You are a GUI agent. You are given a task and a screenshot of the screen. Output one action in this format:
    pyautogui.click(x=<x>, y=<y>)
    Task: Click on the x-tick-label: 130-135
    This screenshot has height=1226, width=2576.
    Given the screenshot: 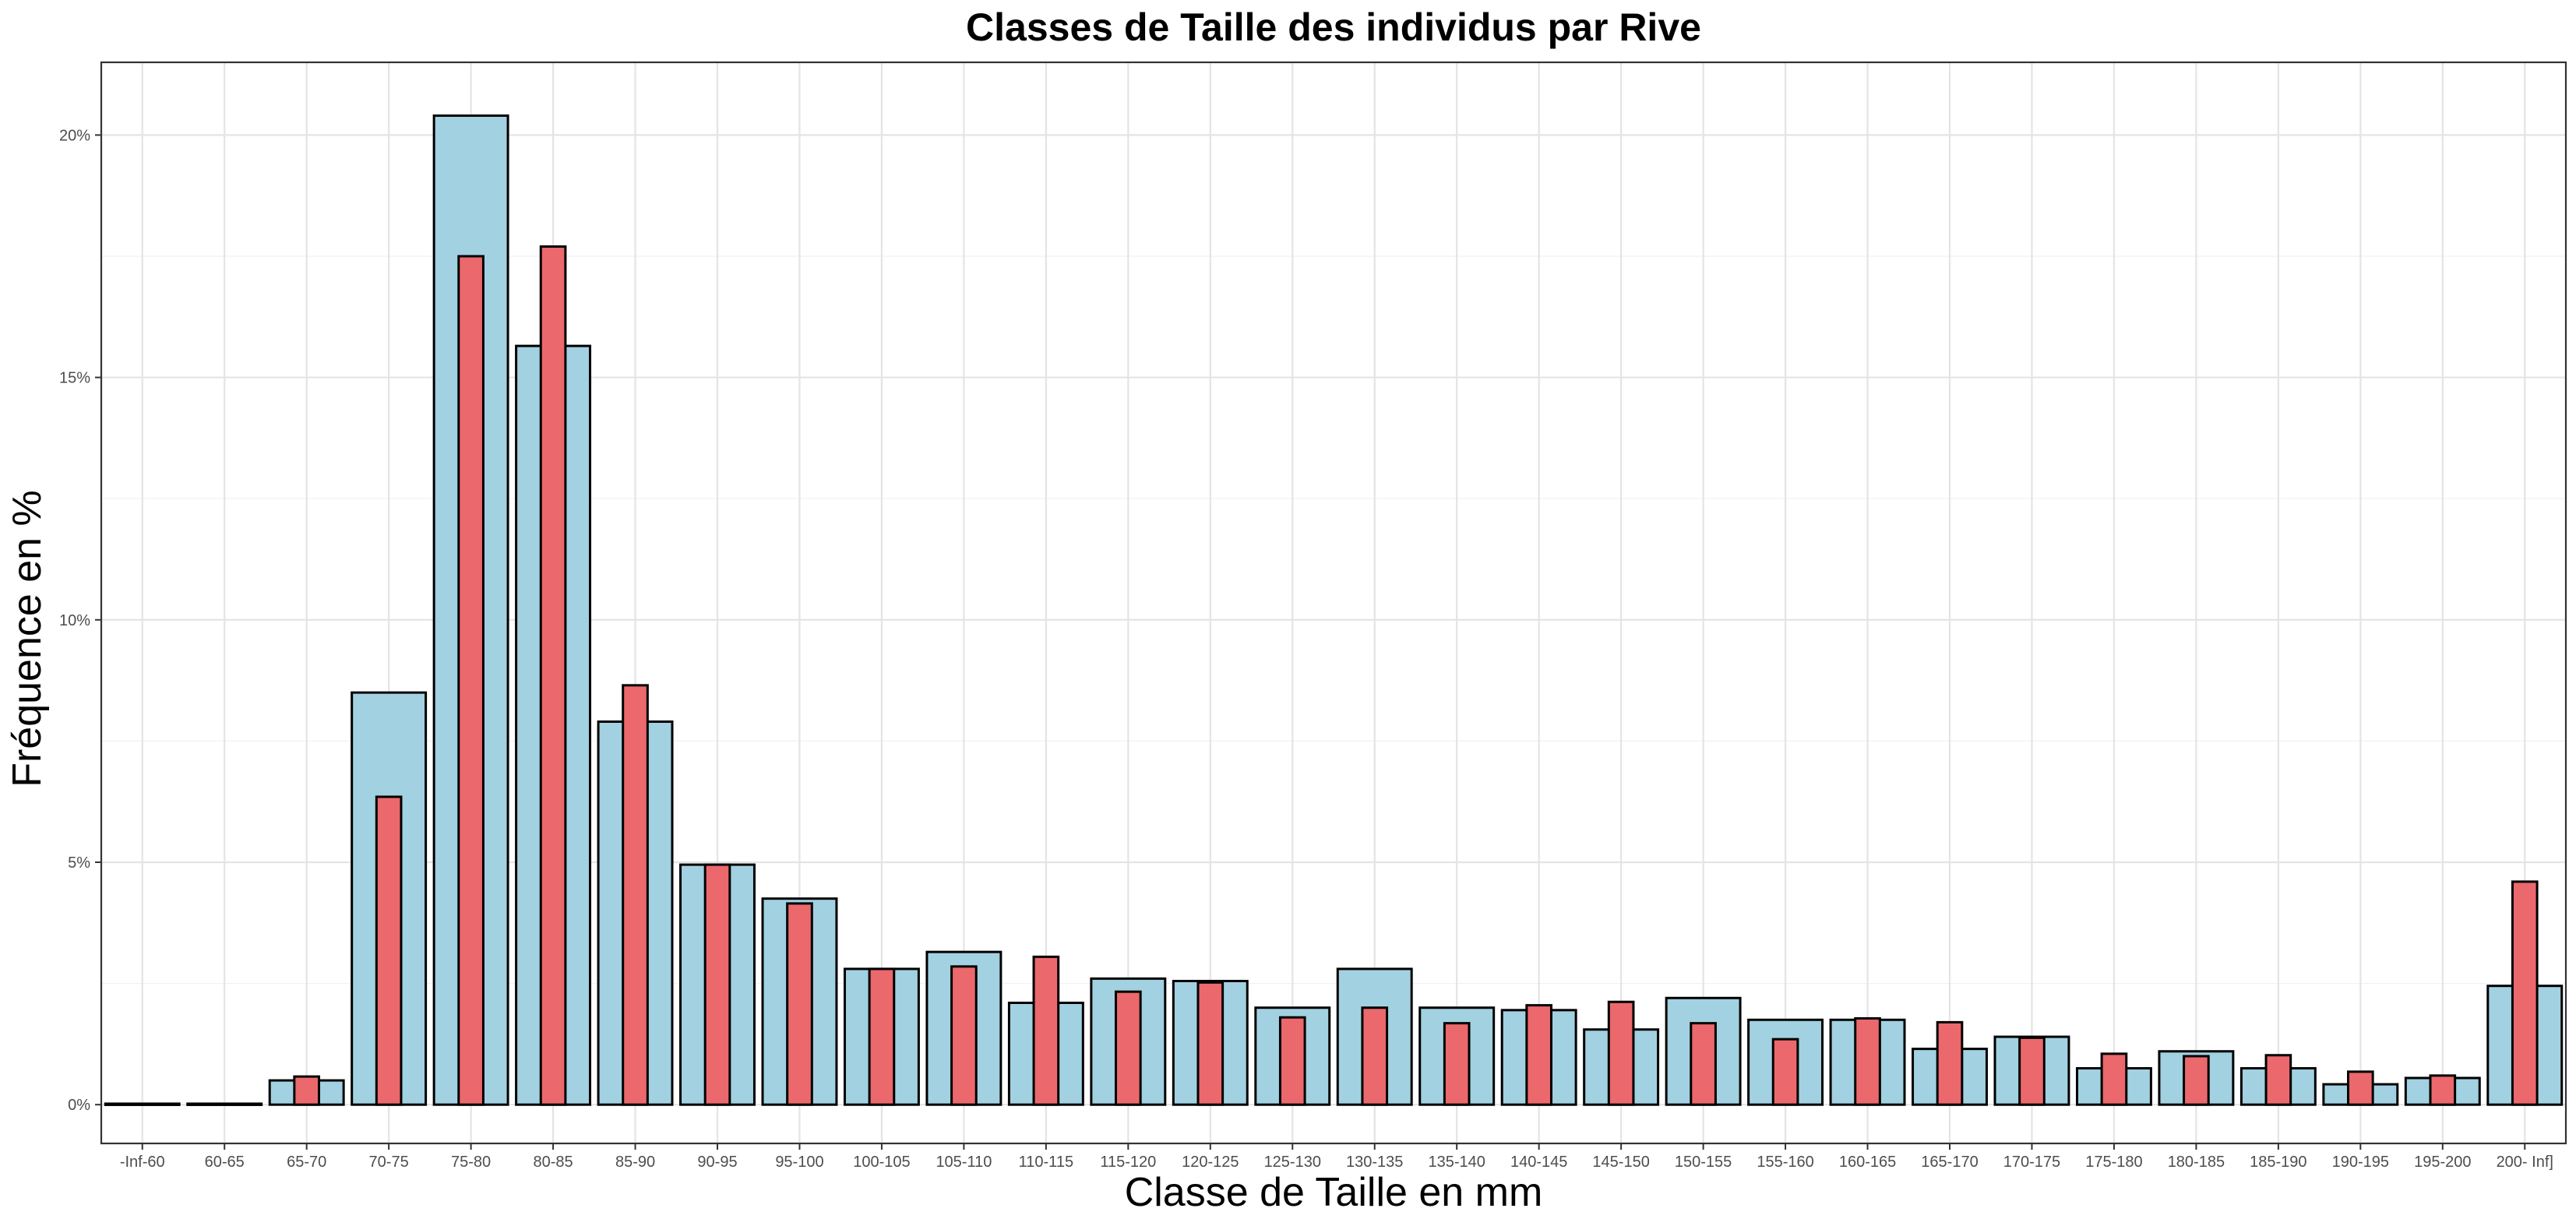 What is the action you would take?
    pyautogui.click(x=1374, y=1163)
    